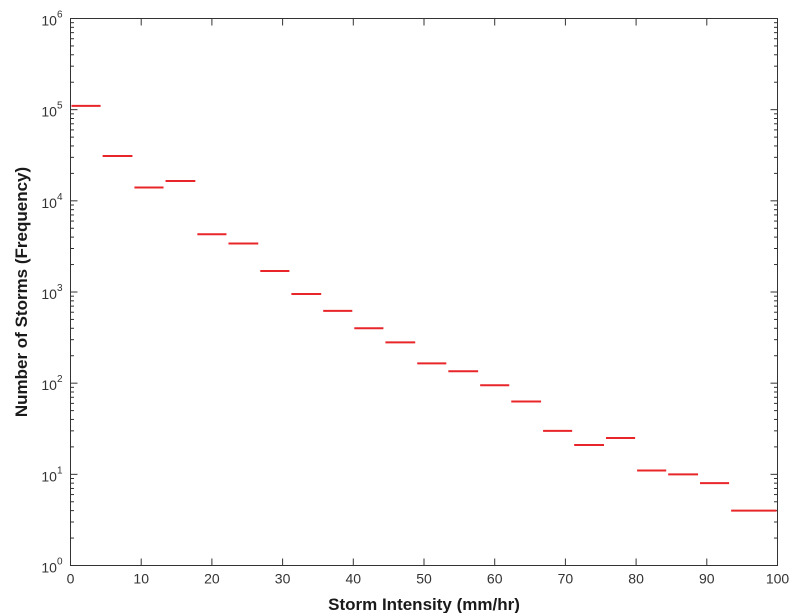  I want to click on x-tick-label: 50, so click(424, 579).